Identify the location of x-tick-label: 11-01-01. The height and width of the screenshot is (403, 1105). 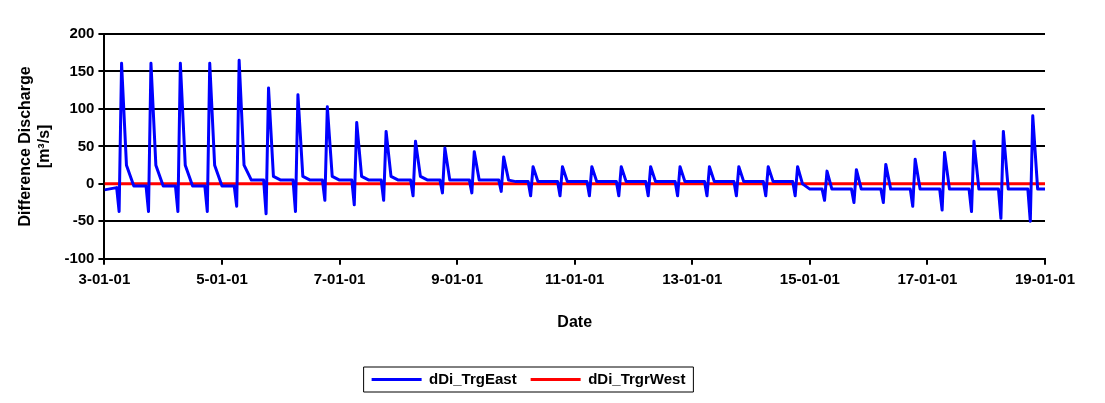
(575, 278).